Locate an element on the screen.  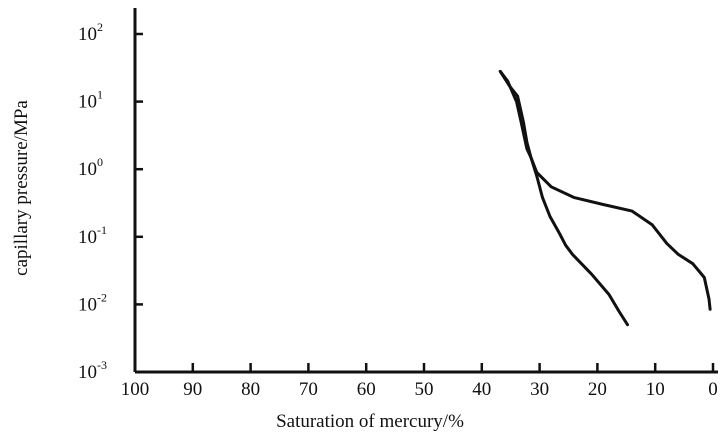
x-ticks: 100 90 80 70 60 50 40 30 20 10 0 is located at coordinates (419, 381).